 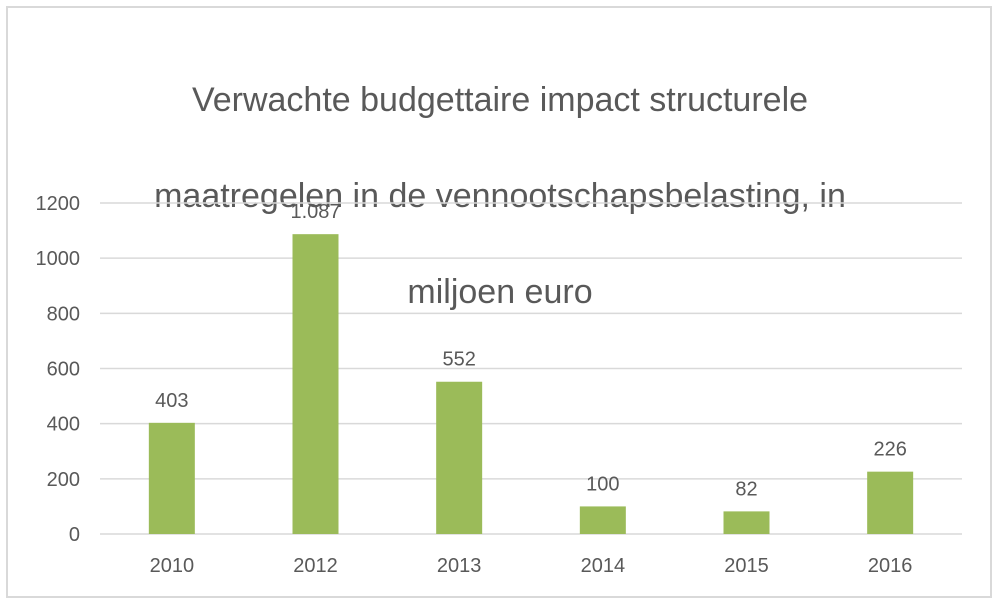 I want to click on x-tick-label-2013: 2013, so click(x=459, y=566).